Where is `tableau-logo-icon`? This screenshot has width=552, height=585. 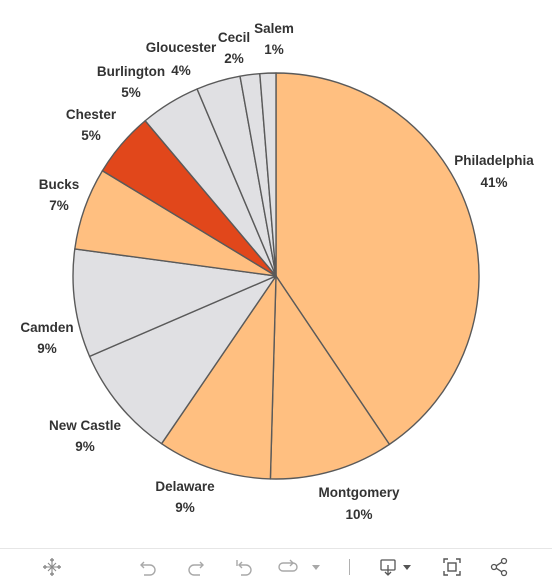
tableau-logo-icon is located at coordinates (52, 567).